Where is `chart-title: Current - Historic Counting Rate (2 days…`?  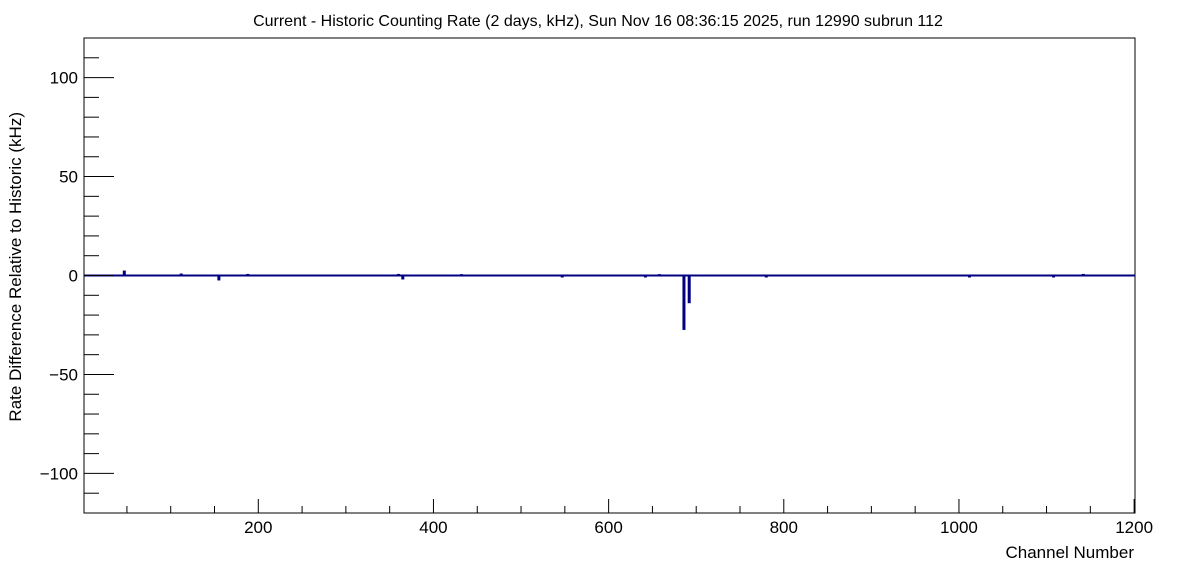
chart-title: Current - Historic Counting Rate (2 days… is located at coordinates (598, 21).